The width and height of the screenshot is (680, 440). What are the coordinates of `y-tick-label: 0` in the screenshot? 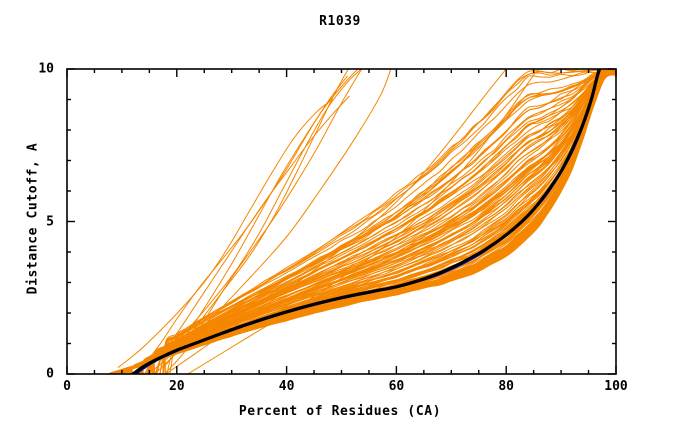 It's located at (50, 374).